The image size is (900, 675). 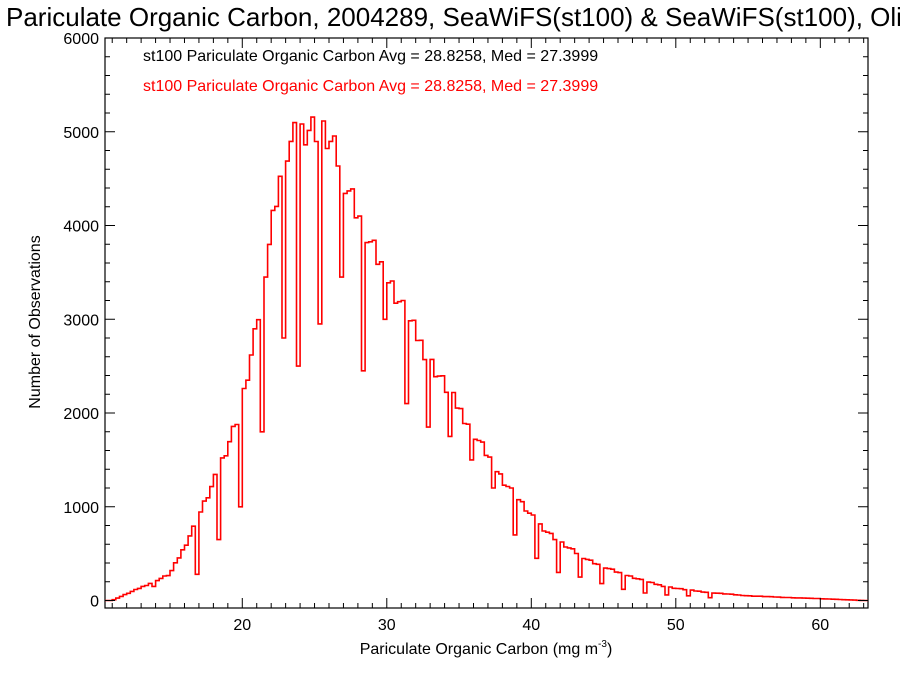 What do you see at coordinates (609, 649) in the screenshot?
I see `x-axis-label-close: )` at bounding box center [609, 649].